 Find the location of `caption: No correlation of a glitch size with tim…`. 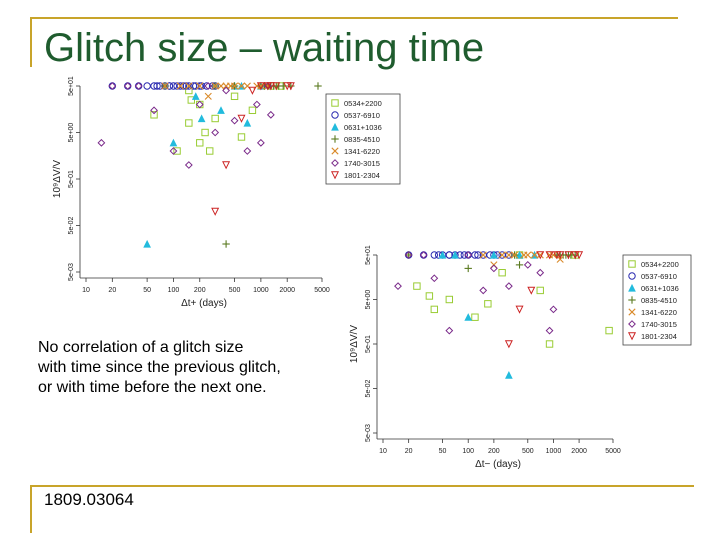

caption: No correlation of a glitch size with tim… is located at coordinates (188, 368).